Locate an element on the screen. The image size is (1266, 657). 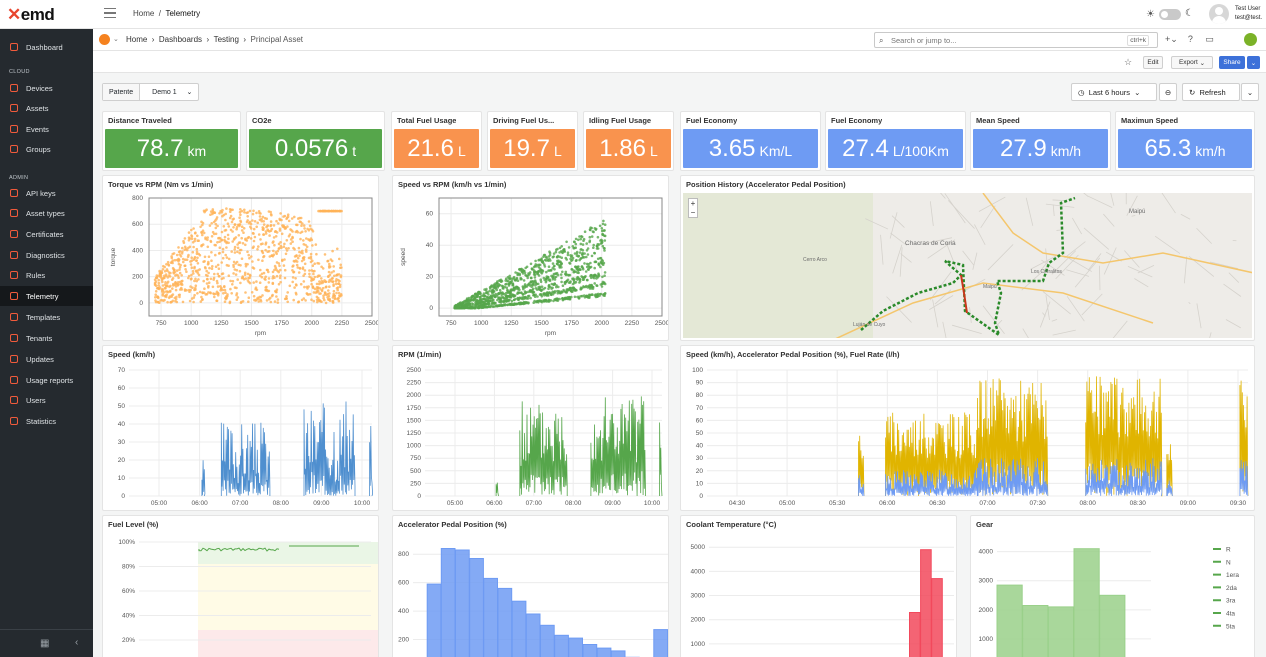
help-icon: ? is located at coordinates (1190, 39).